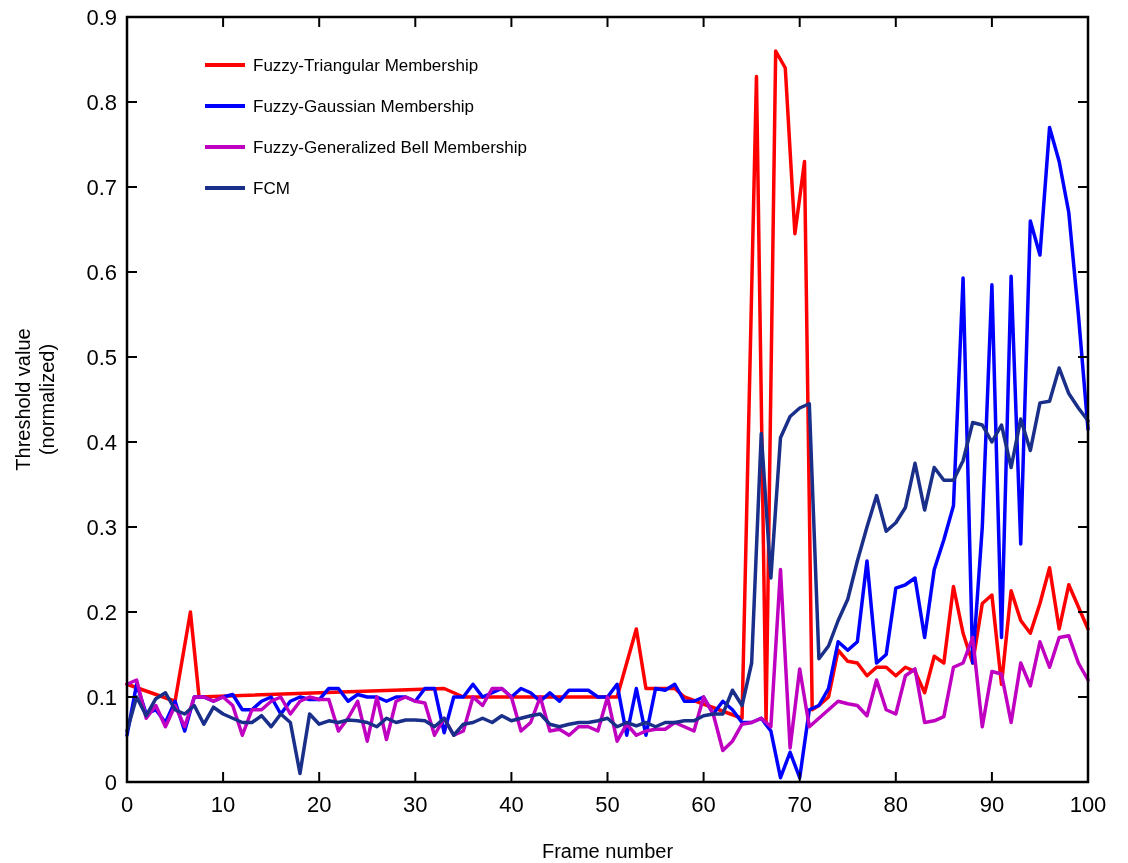 The image size is (1128, 863). Describe the element at coordinates (271, 188) in the screenshot. I see `legend-label: FCM` at that location.